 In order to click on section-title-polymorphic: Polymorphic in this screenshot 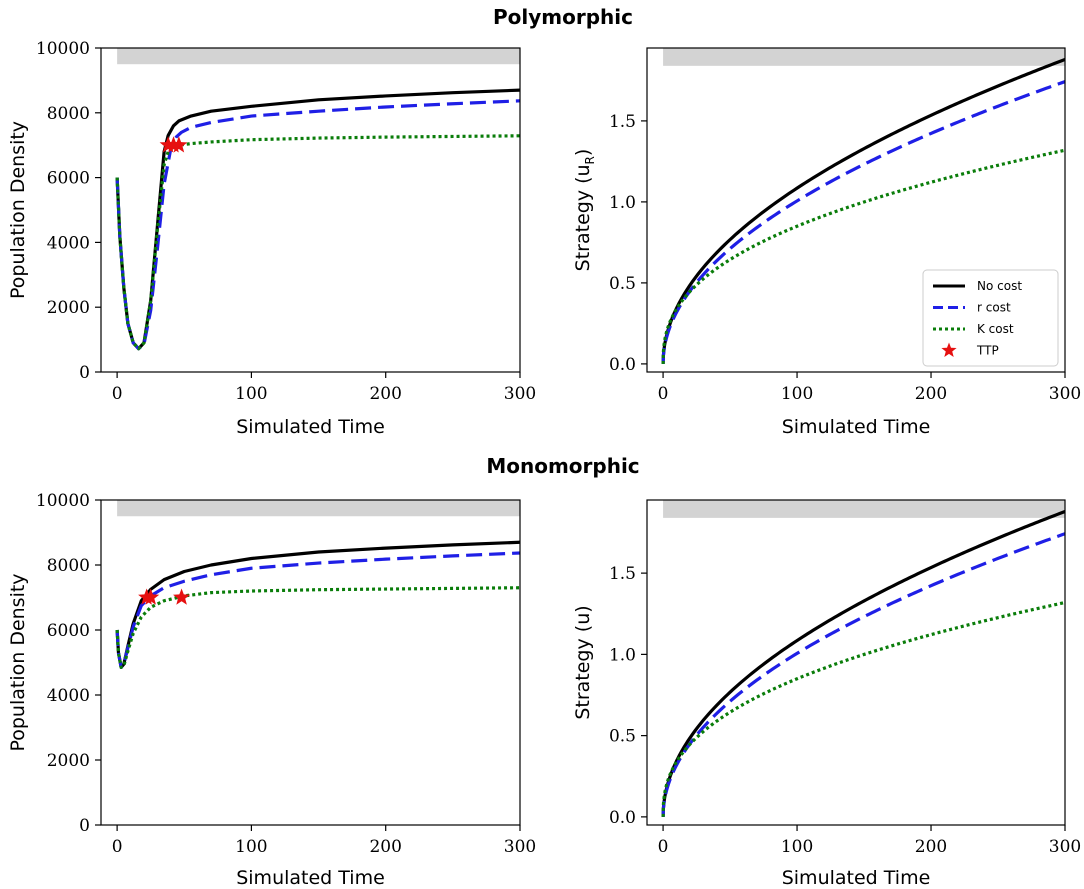, I will do `click(563, 17)`.